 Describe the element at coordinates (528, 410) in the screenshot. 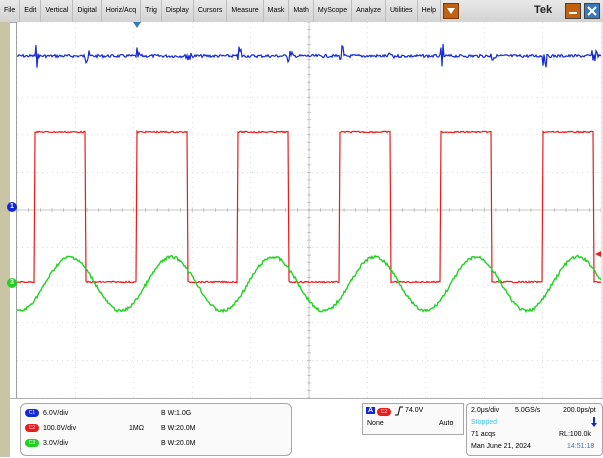

I see `sample-rate: 5.0GS/s` at that location.